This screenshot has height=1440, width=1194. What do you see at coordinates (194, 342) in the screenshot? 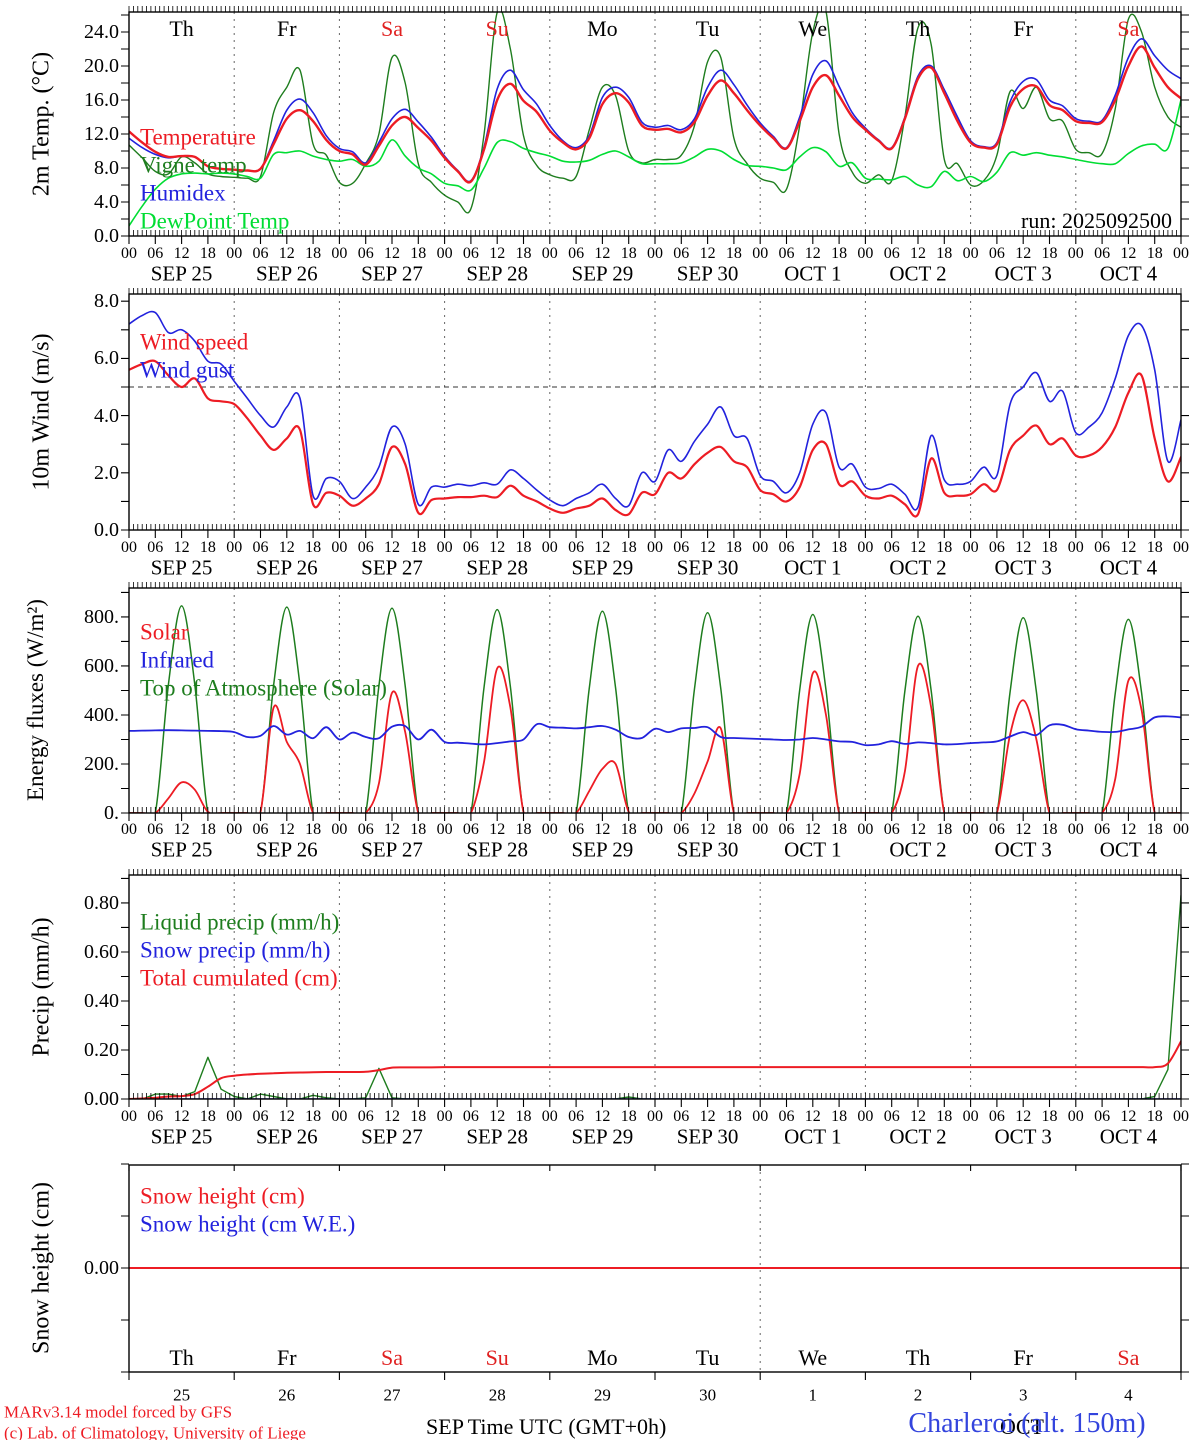
I see `legend-wind-0: Wind speed` at bounding box center [194, 342].